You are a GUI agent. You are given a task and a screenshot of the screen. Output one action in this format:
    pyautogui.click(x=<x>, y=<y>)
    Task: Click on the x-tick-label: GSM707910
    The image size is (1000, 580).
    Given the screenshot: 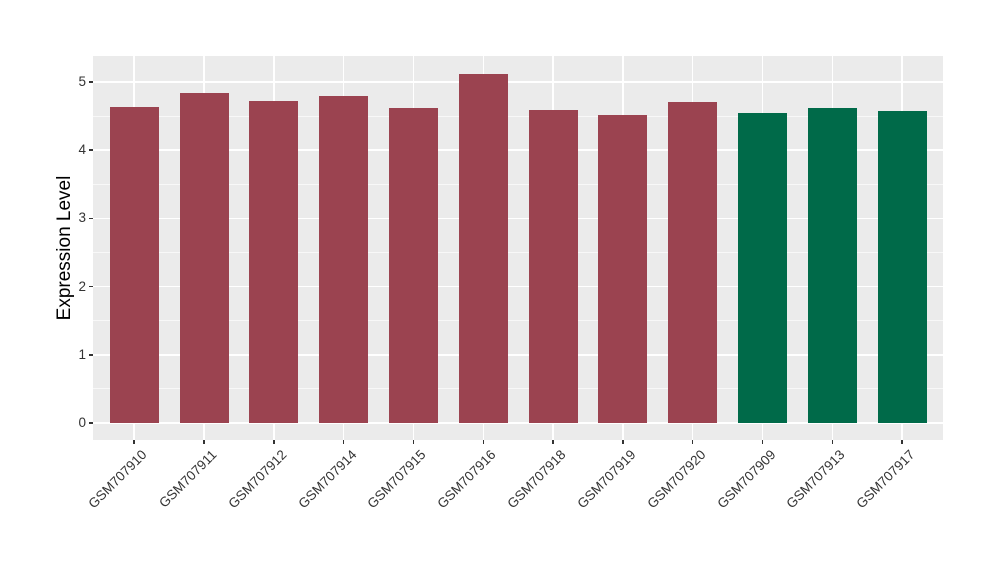 What is the action you would take?
    pyautogui.click(x=117, y=479)
    